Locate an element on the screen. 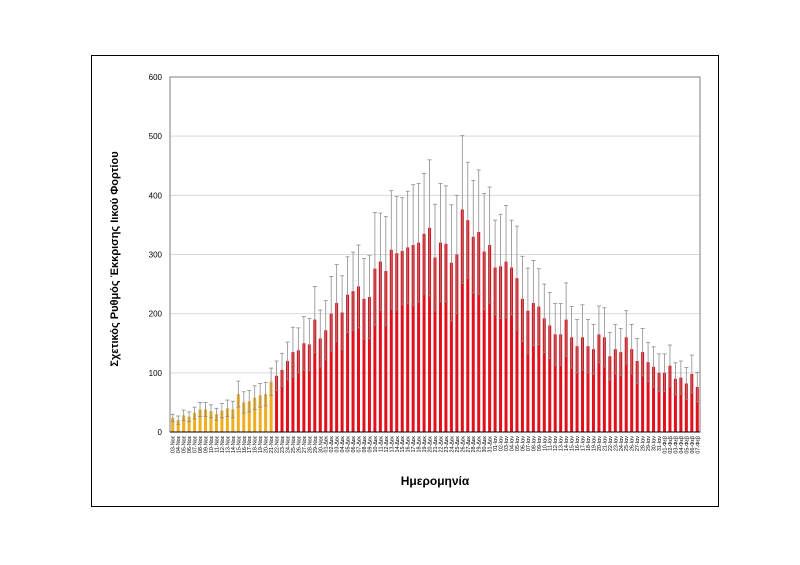  x-tick-label: 12-Ιαν is located at coordinates (556, 443).